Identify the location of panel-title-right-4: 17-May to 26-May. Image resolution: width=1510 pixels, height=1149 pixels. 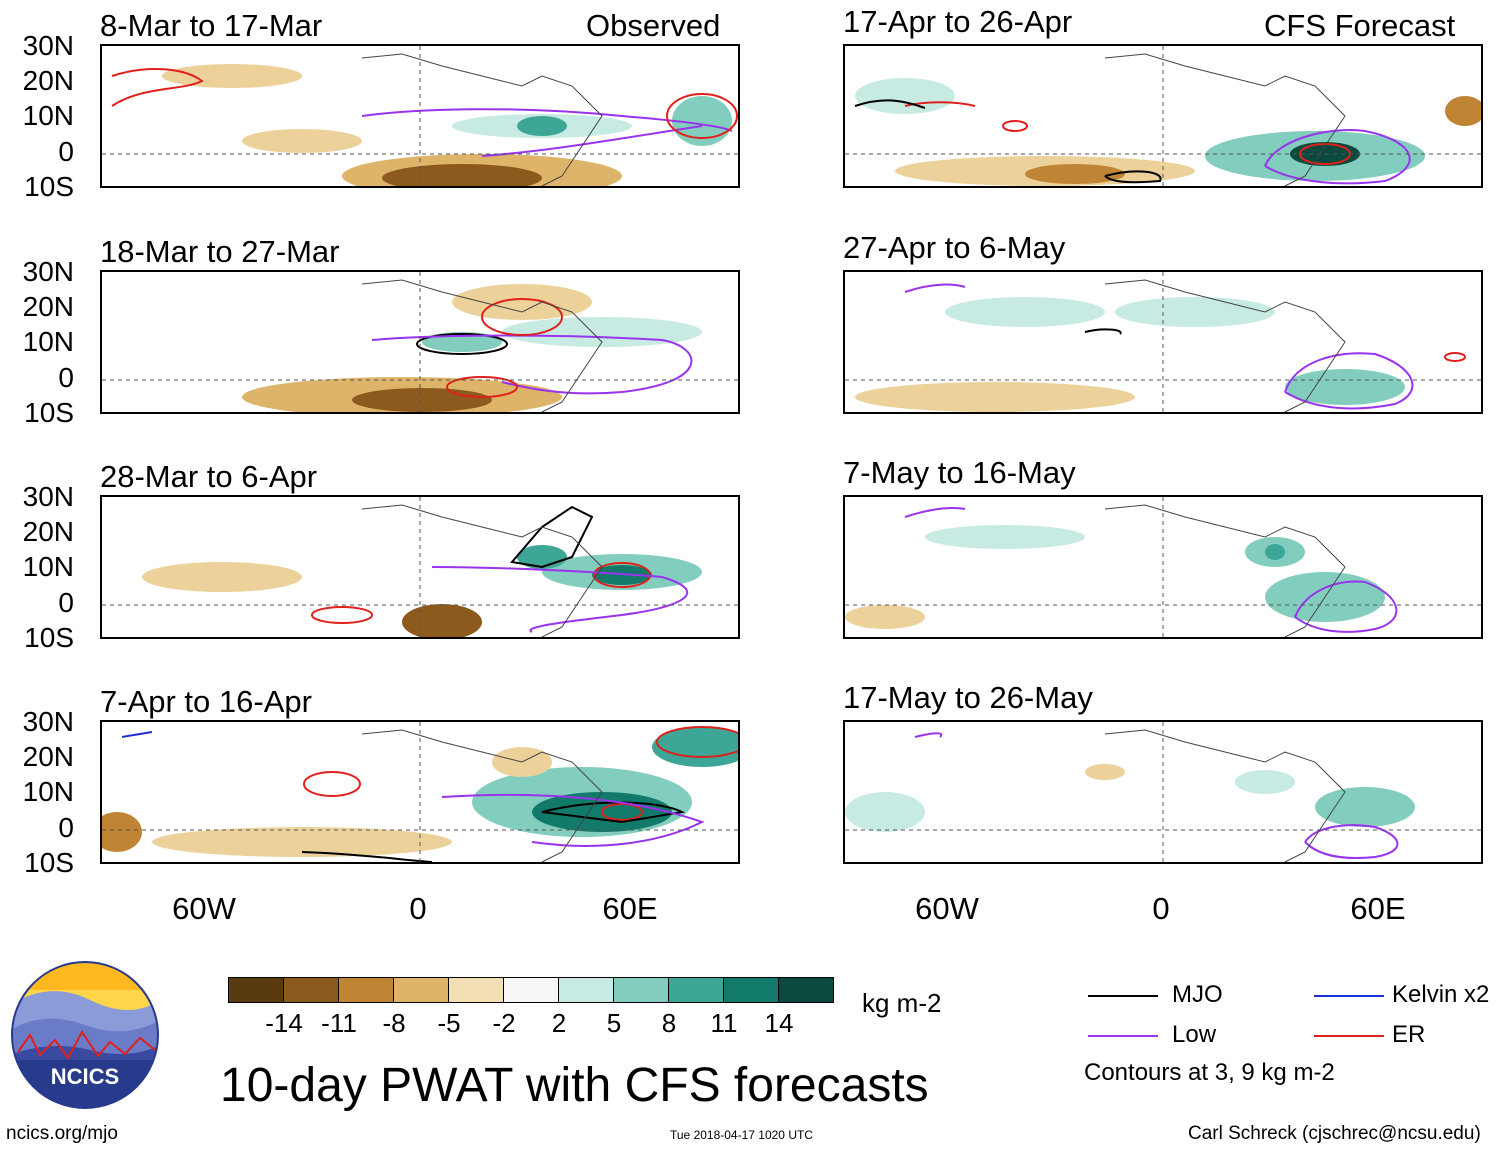
(968, 697).